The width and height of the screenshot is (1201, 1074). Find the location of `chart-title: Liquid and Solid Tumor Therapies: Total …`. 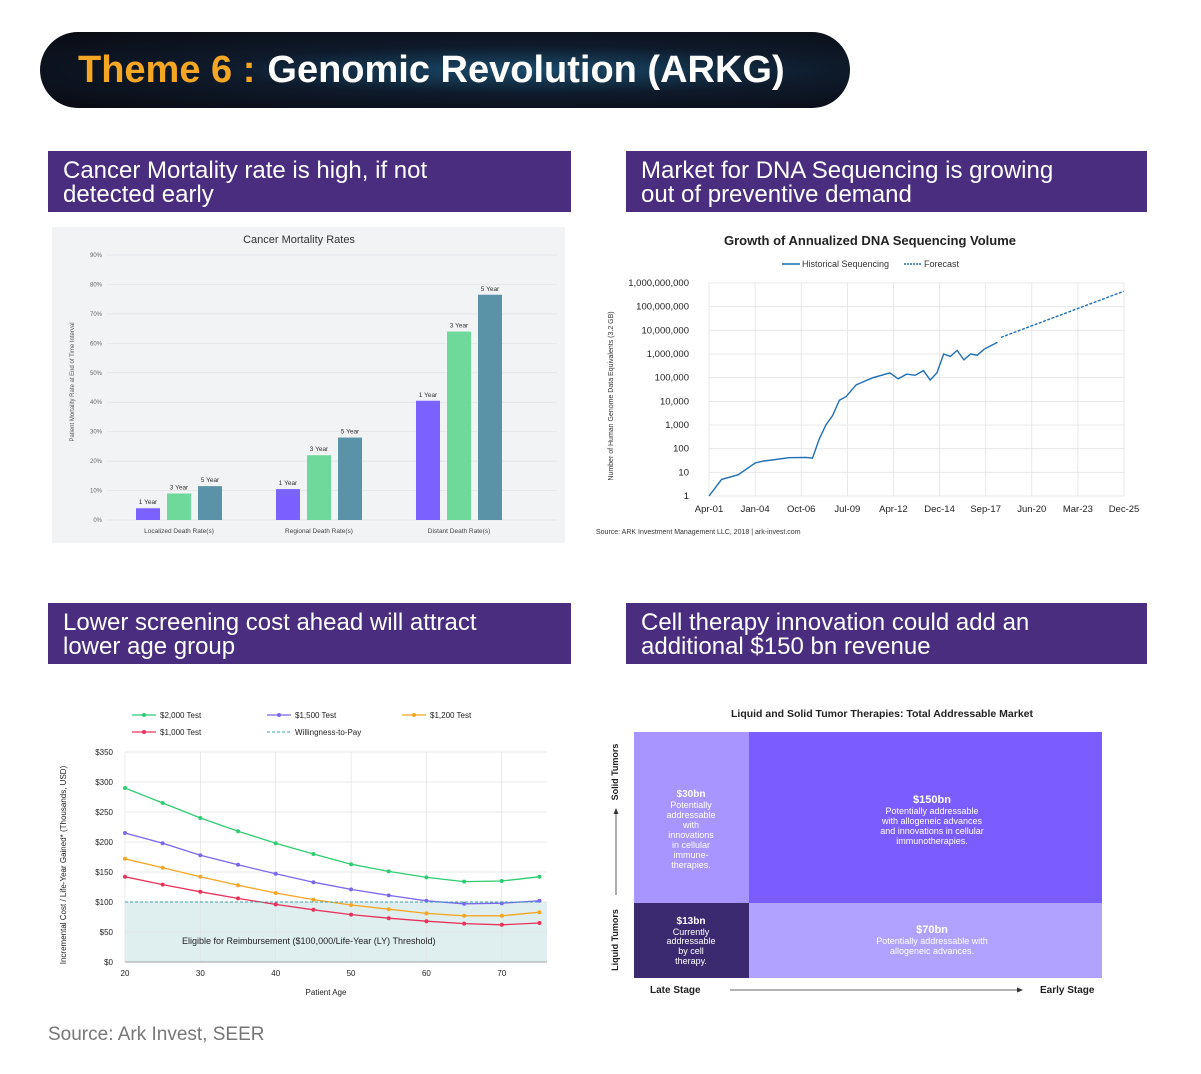

chart-title: Liquid and Solid Tumor Therapies: Total … is located at coordinates (882, 714).